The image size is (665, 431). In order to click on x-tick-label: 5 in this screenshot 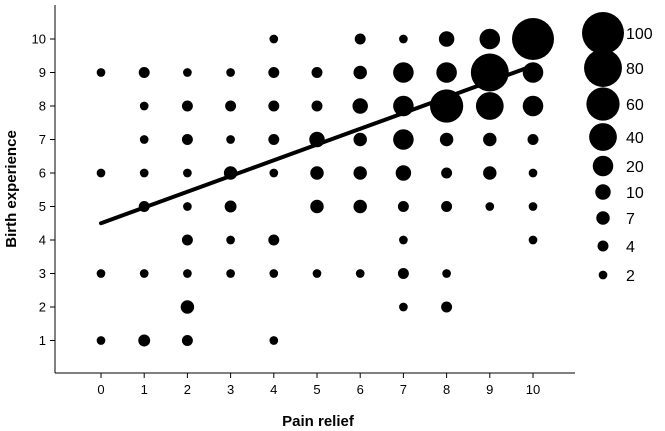, I will do `click(316, 389)`.